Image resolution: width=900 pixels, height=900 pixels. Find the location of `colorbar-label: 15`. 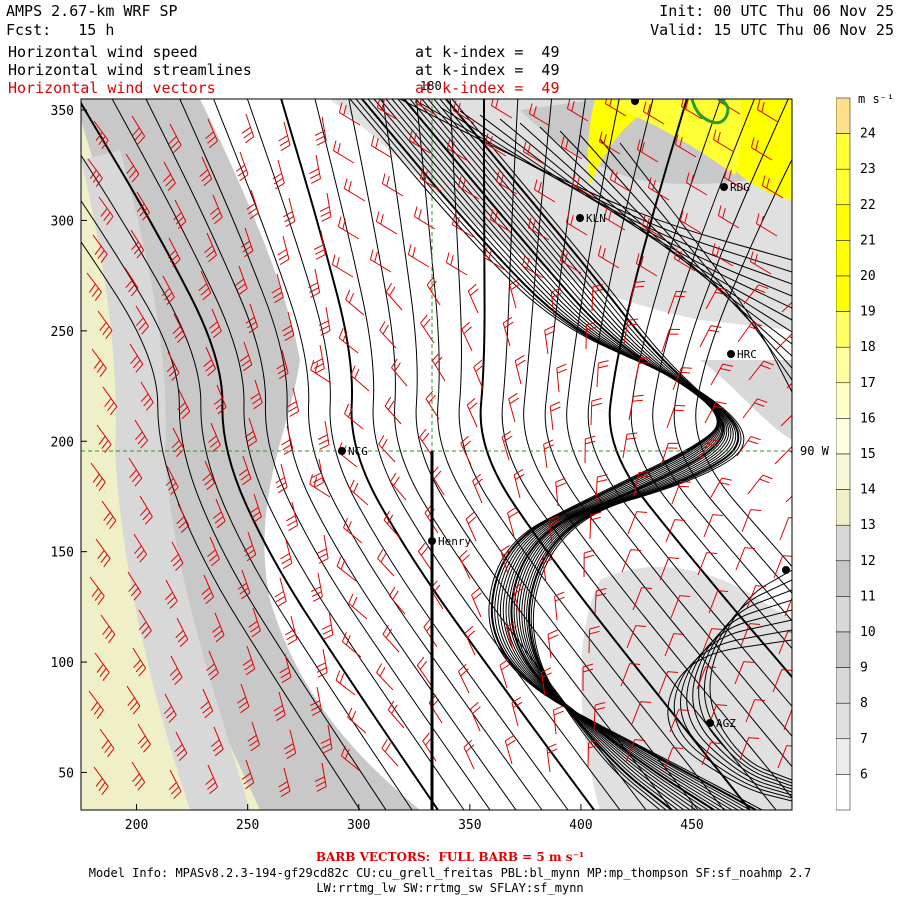

colorbar-label: 15 is located at coordinates (868, 454).